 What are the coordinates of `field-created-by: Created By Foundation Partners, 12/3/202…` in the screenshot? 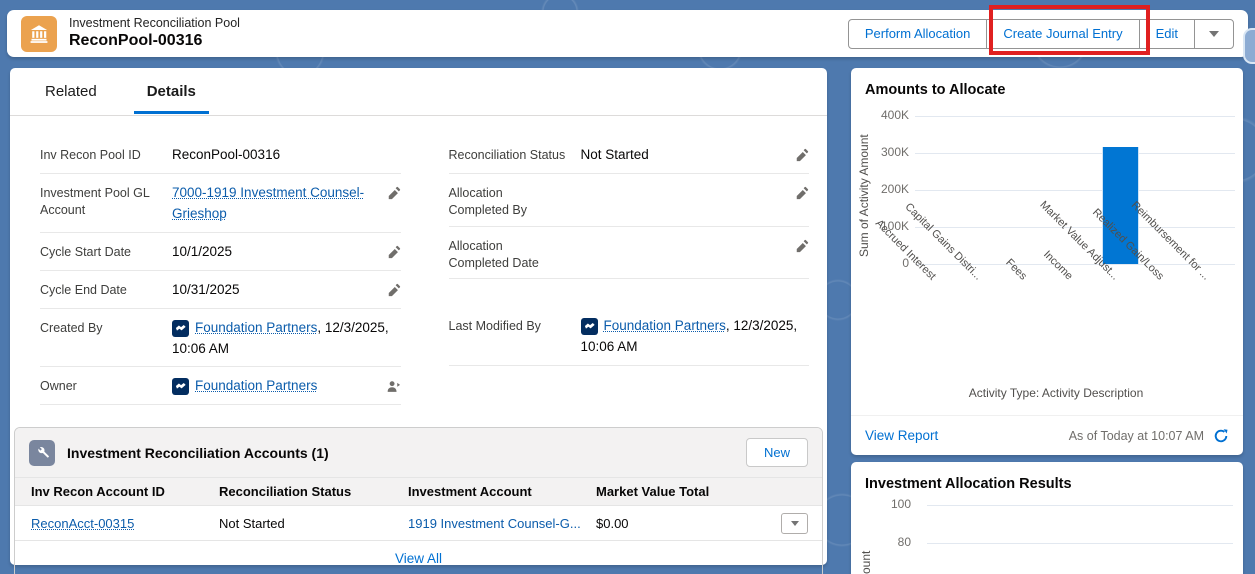 It's located at (220, 338).